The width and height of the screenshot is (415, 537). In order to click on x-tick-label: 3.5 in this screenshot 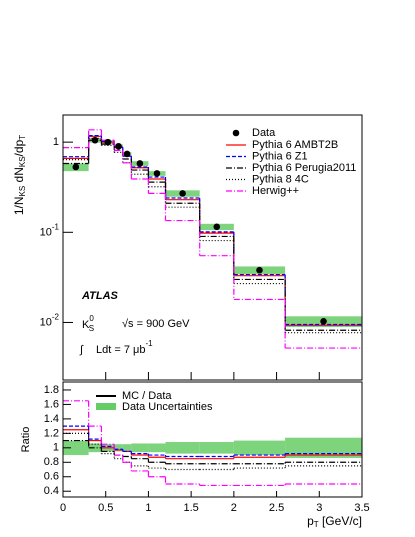, I will do `click(361, 508)`.